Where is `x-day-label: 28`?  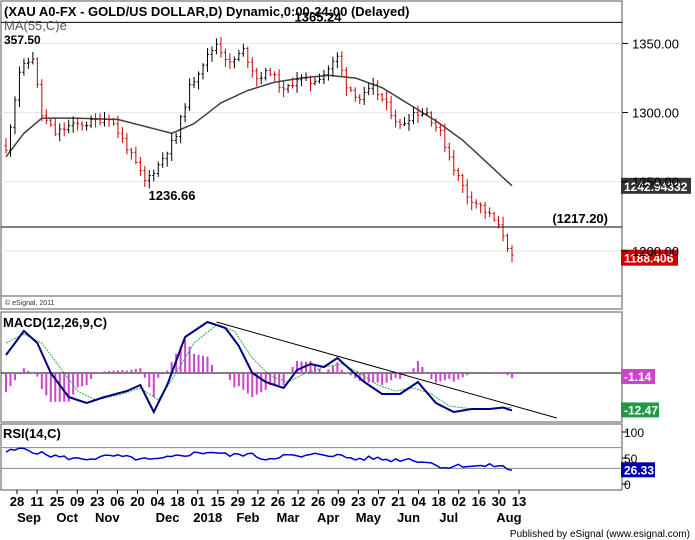 x-day-label: 28 is located at coordinates (17, 501).